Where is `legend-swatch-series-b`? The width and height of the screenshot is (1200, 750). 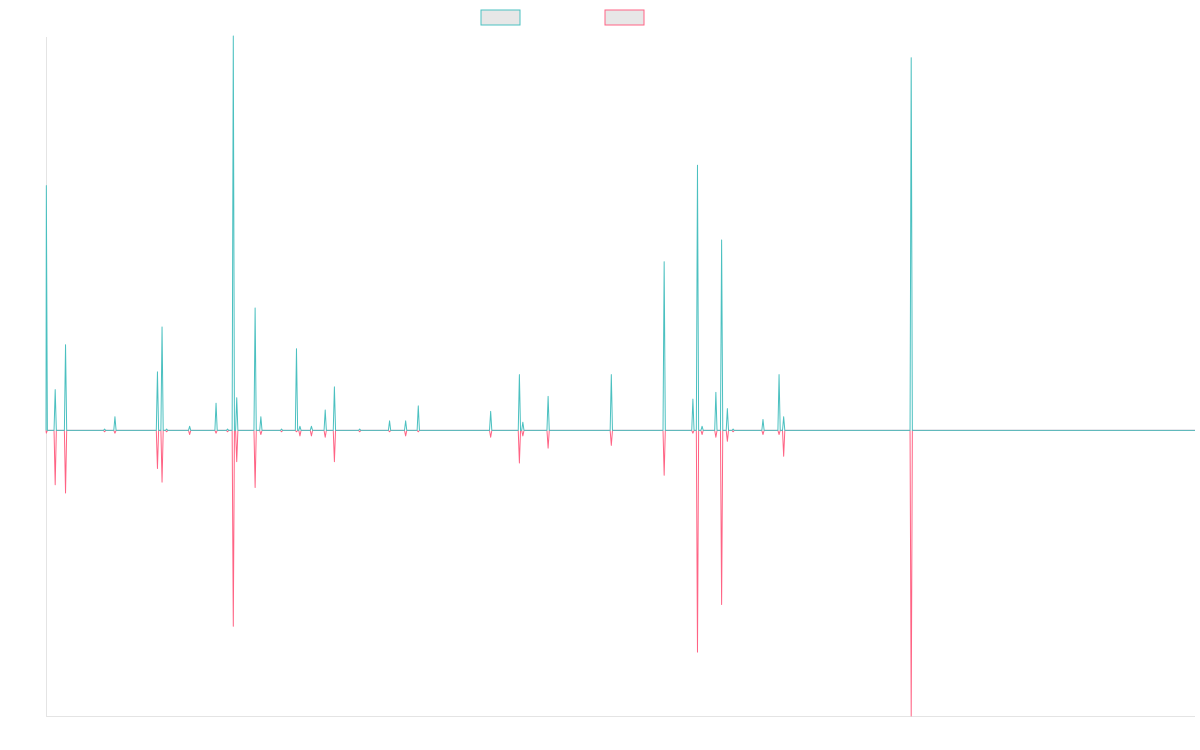 legend-swatch-series-b is located at coordinates (624, 17).